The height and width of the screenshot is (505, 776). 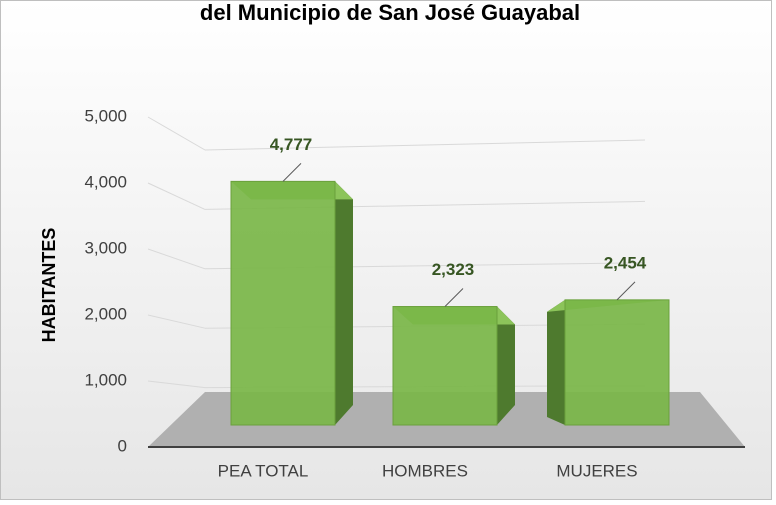 I want to click on x-tick-label: PEA TOTAL, so click(x=263, y=470).